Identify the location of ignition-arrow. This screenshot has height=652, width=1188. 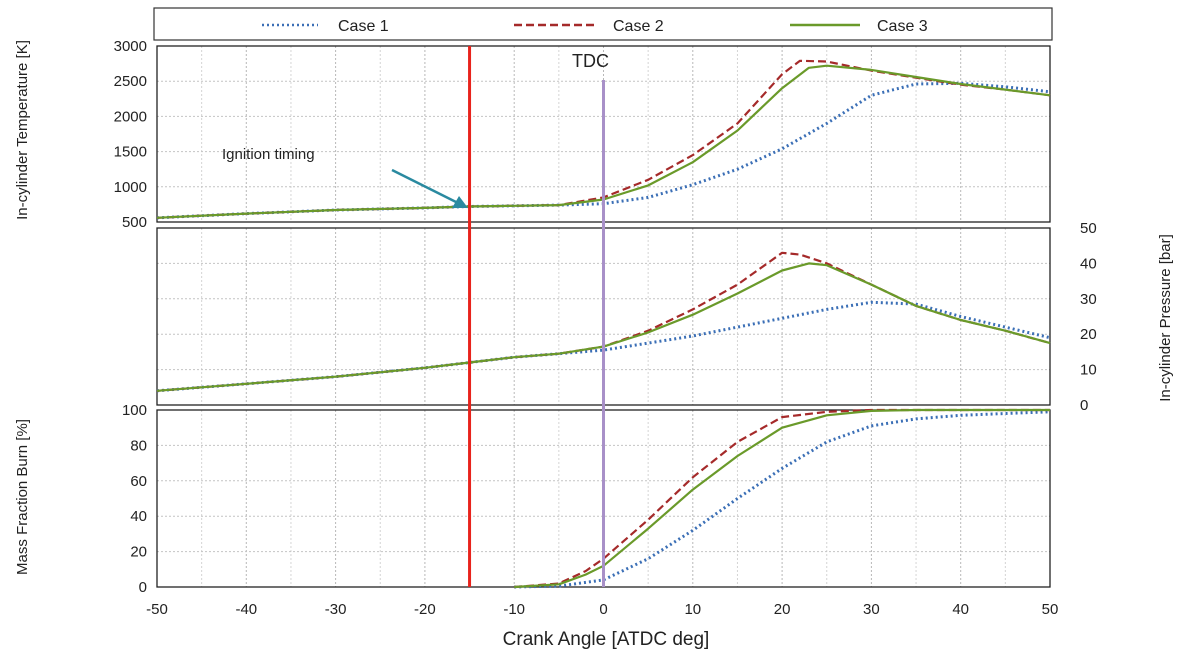
(429, 188).